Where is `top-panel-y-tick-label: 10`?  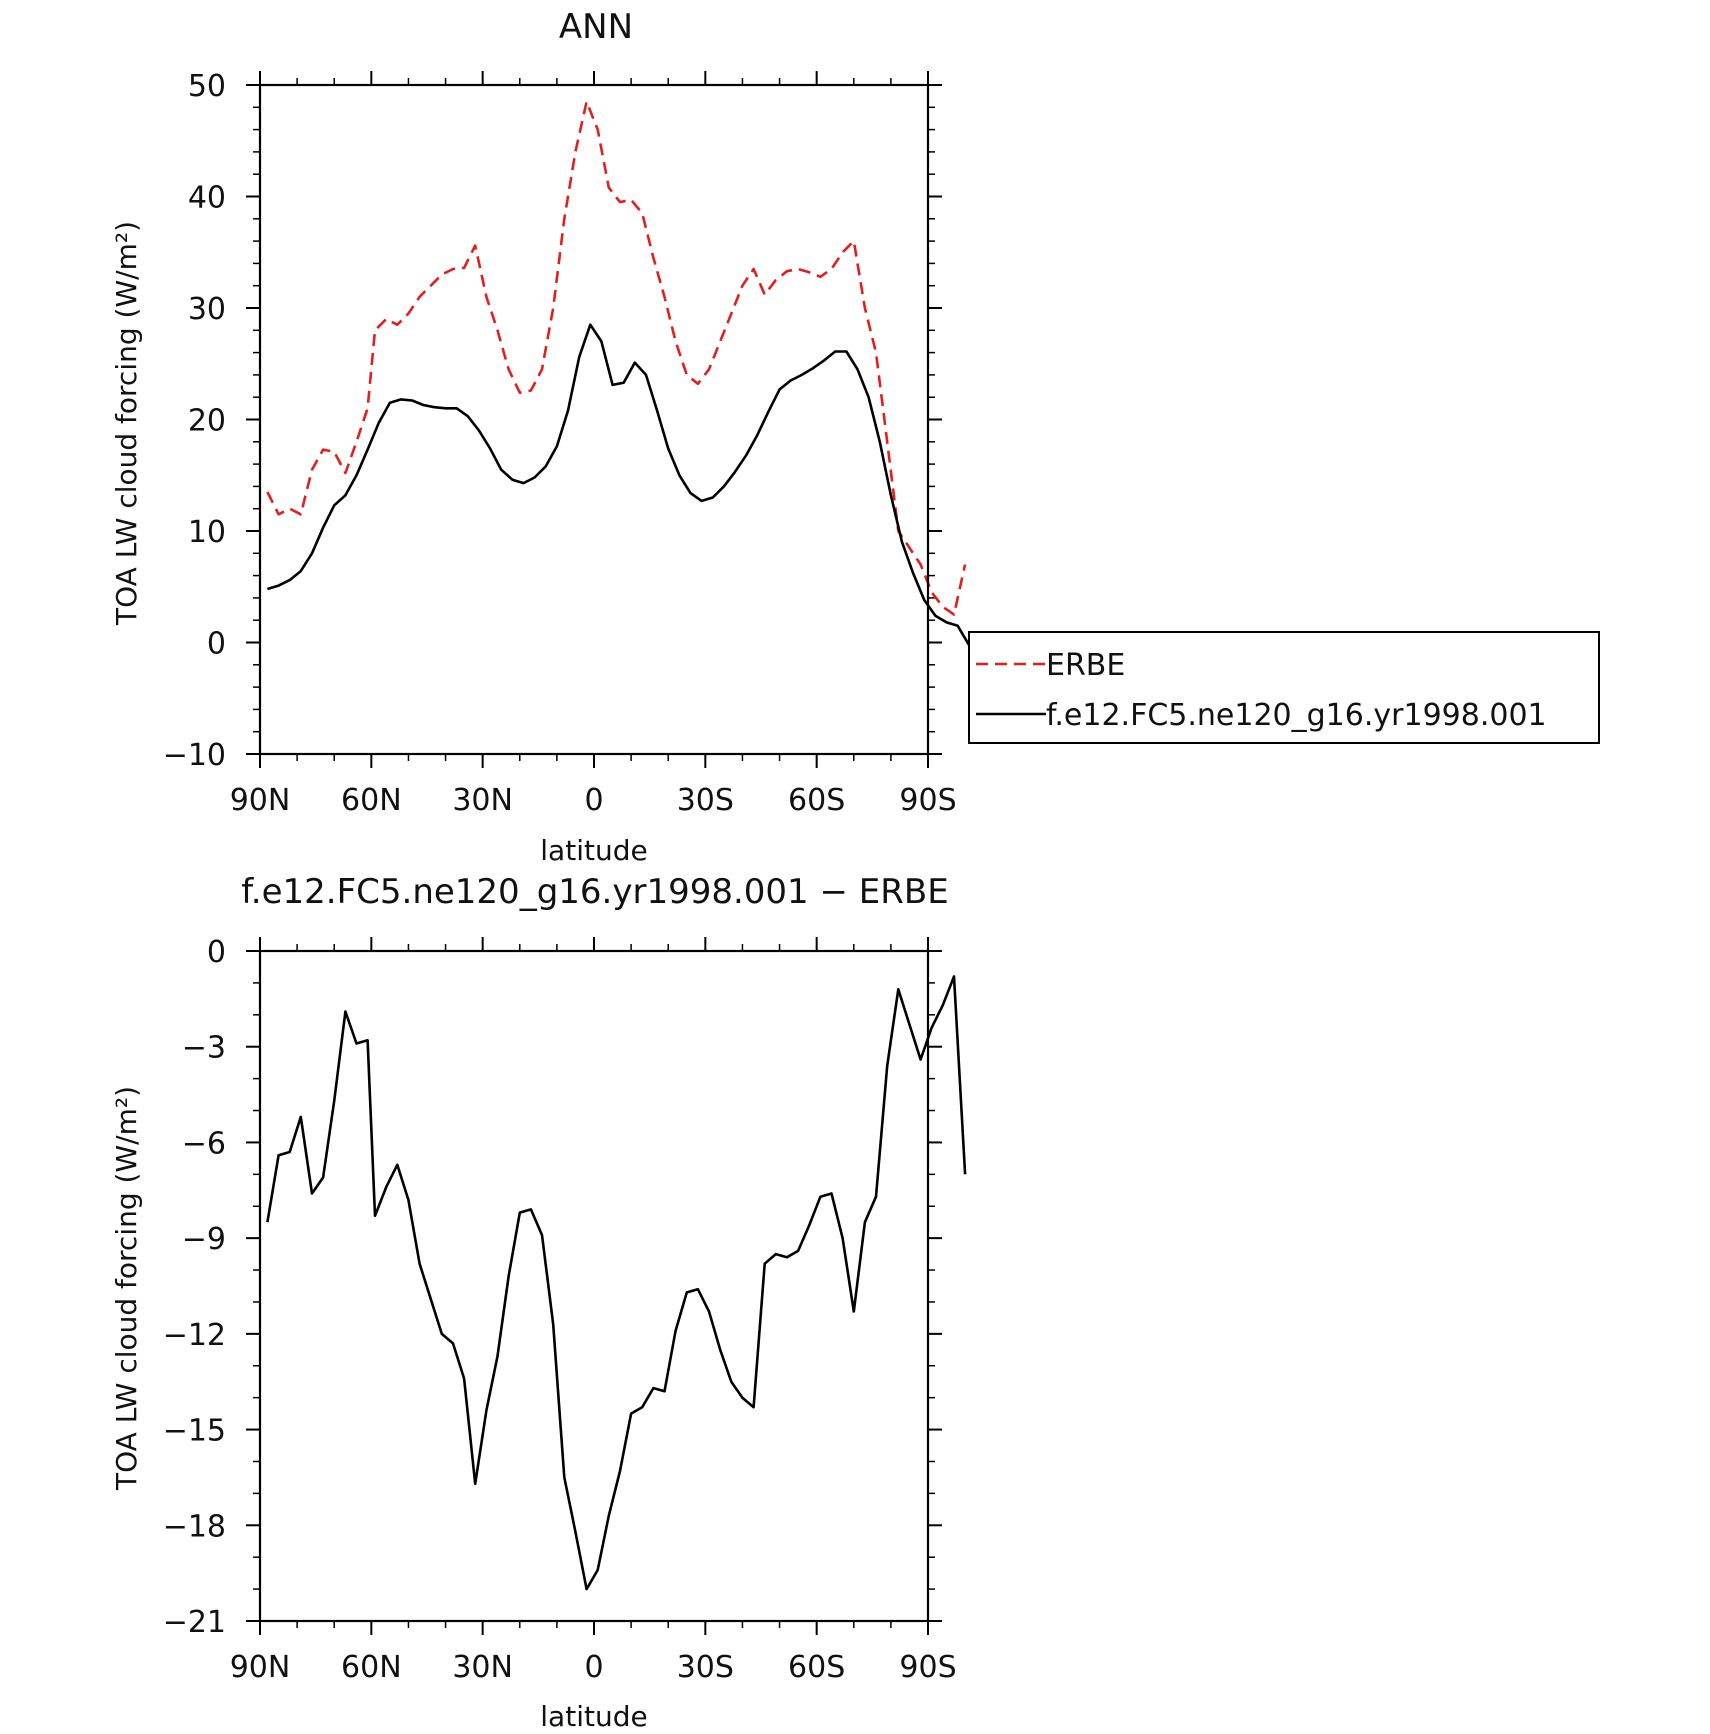
top-panel-y-tick-label: 10 is located at coordinates (207, 532).